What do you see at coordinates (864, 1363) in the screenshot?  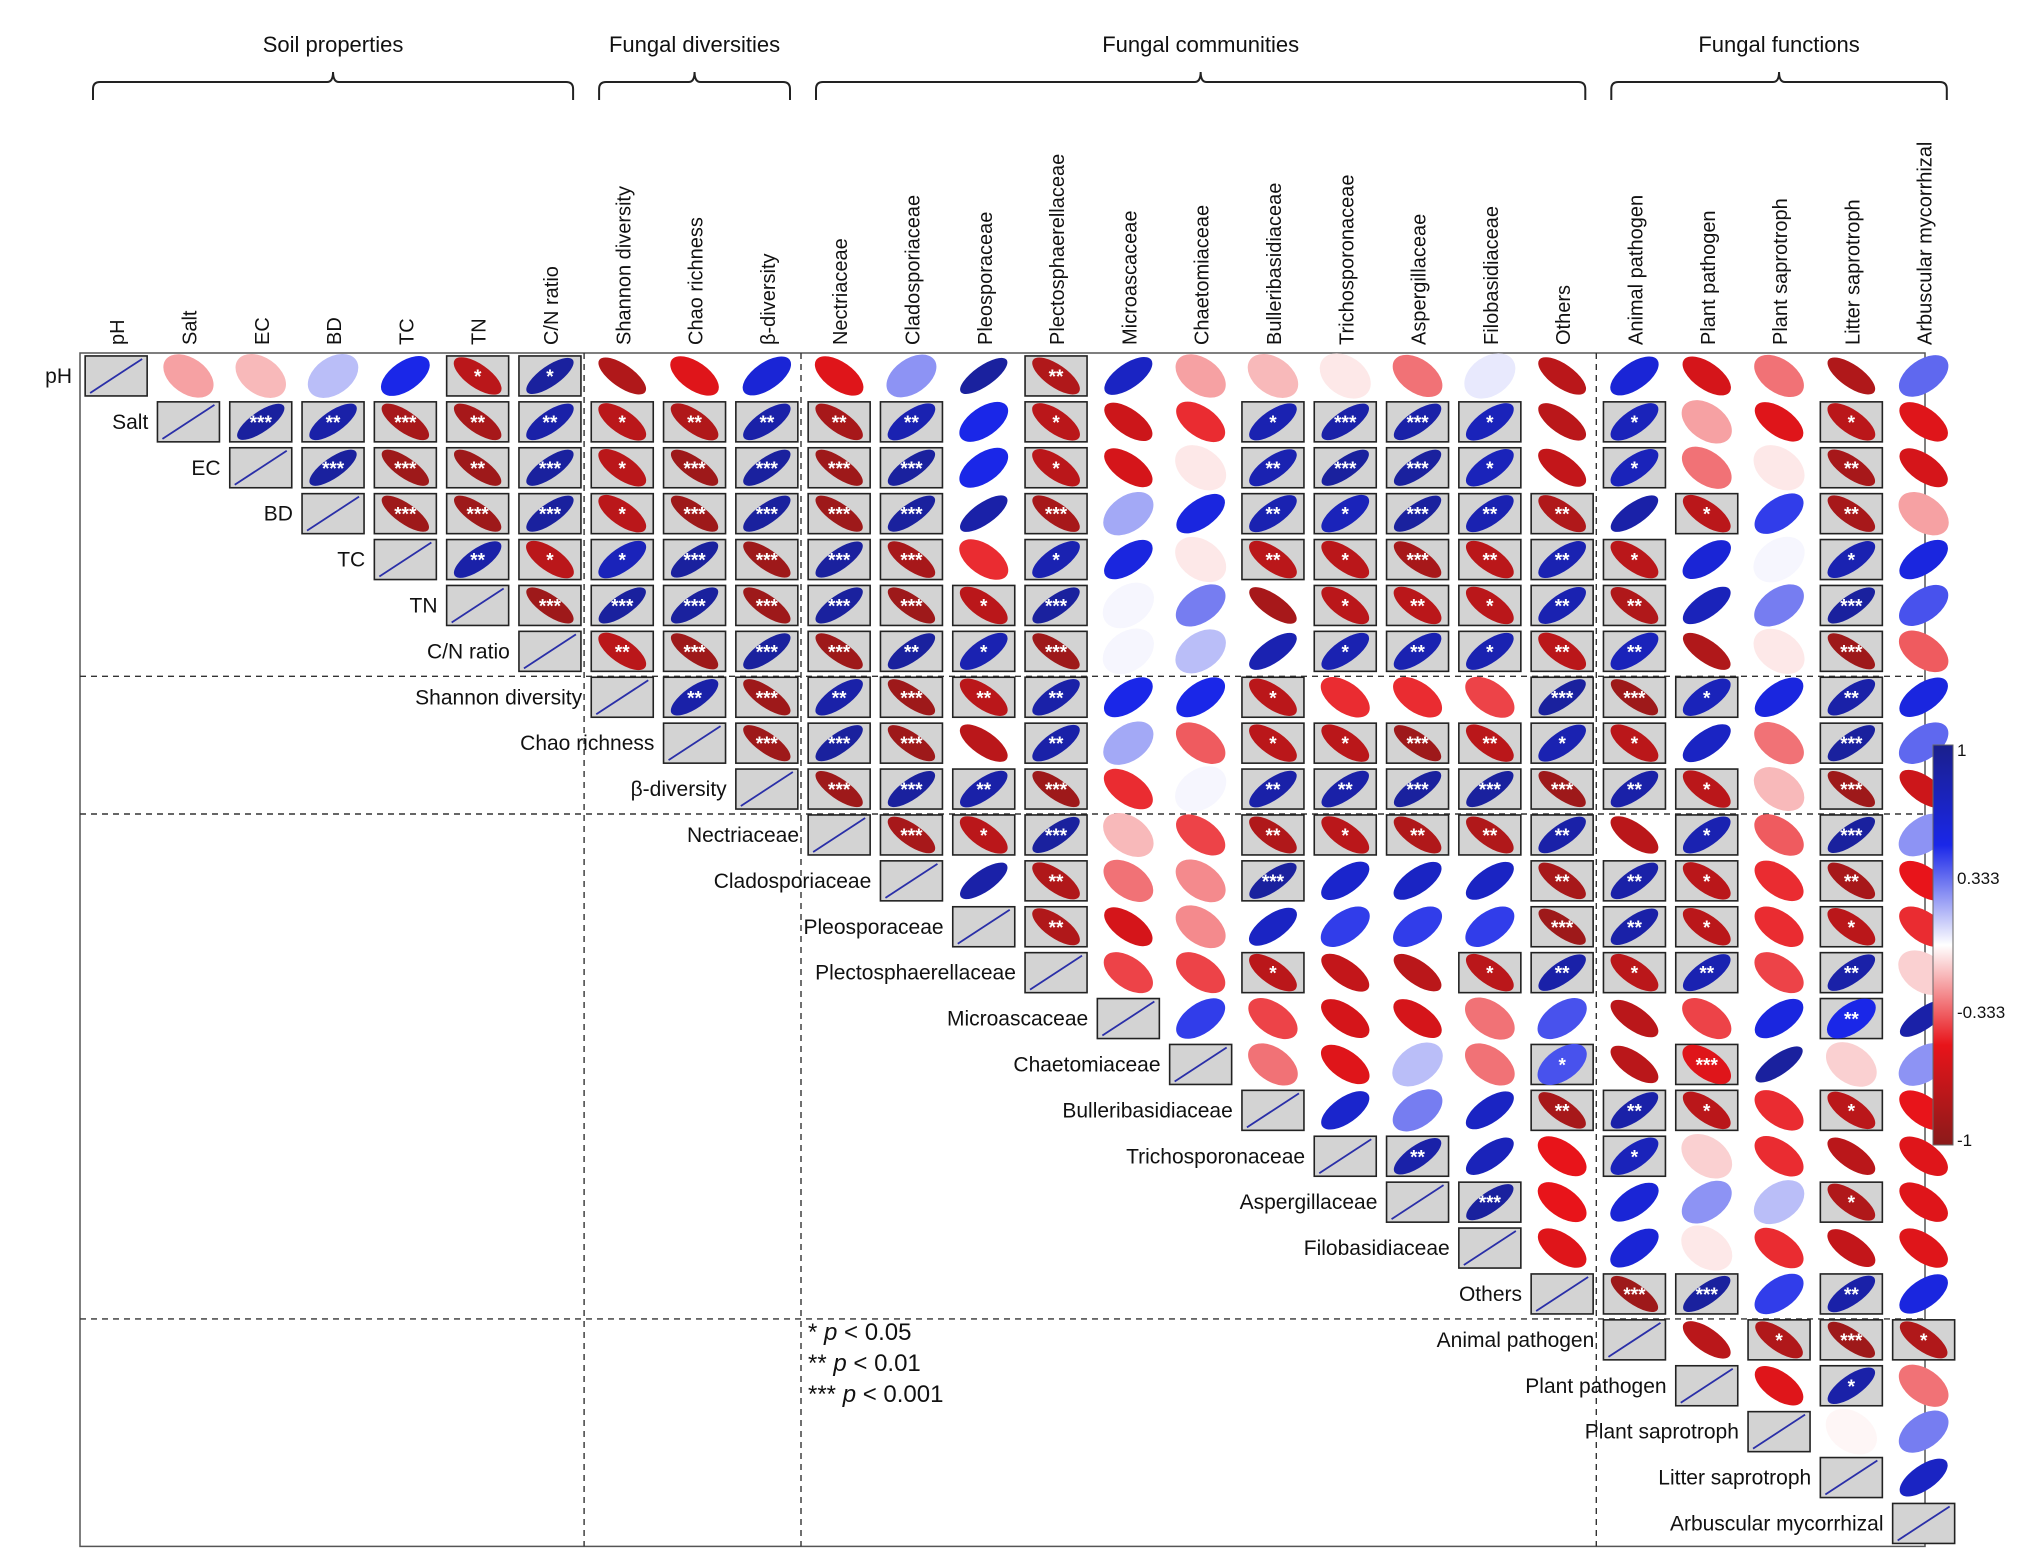 I see `significance-legend-item: ** p < 0.01` at bounding box center [864, 1363].